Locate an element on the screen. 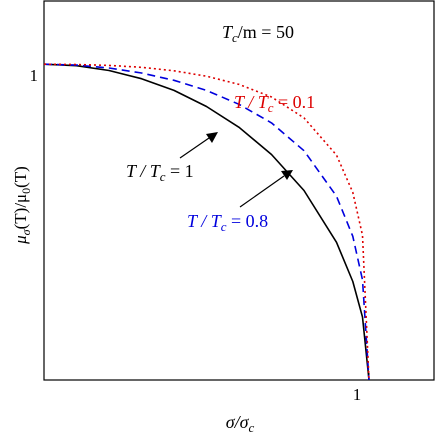 This screenshot has width=436, height=436. y-axis-label: μσ(T)/μ0(T) is located at coordinates (22, 205).